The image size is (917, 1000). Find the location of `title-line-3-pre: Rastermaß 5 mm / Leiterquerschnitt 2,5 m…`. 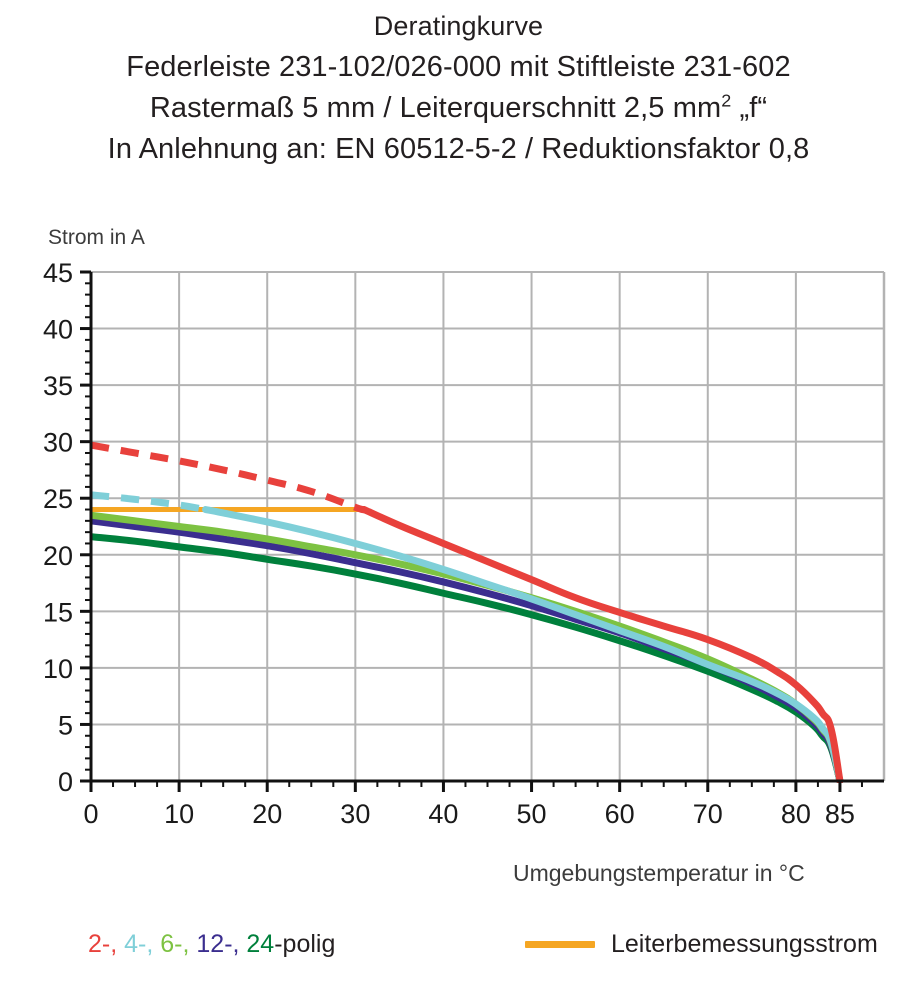

title-line-3-pre: Rastermaß 5 mm / Leiterquerschnitt 2,5 m… is located at coordinates (435, 108).